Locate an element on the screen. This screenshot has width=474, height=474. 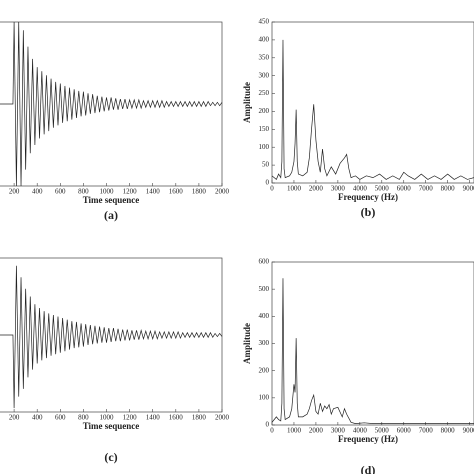
panel-caption: (a) is located at coordinates (111, 215).